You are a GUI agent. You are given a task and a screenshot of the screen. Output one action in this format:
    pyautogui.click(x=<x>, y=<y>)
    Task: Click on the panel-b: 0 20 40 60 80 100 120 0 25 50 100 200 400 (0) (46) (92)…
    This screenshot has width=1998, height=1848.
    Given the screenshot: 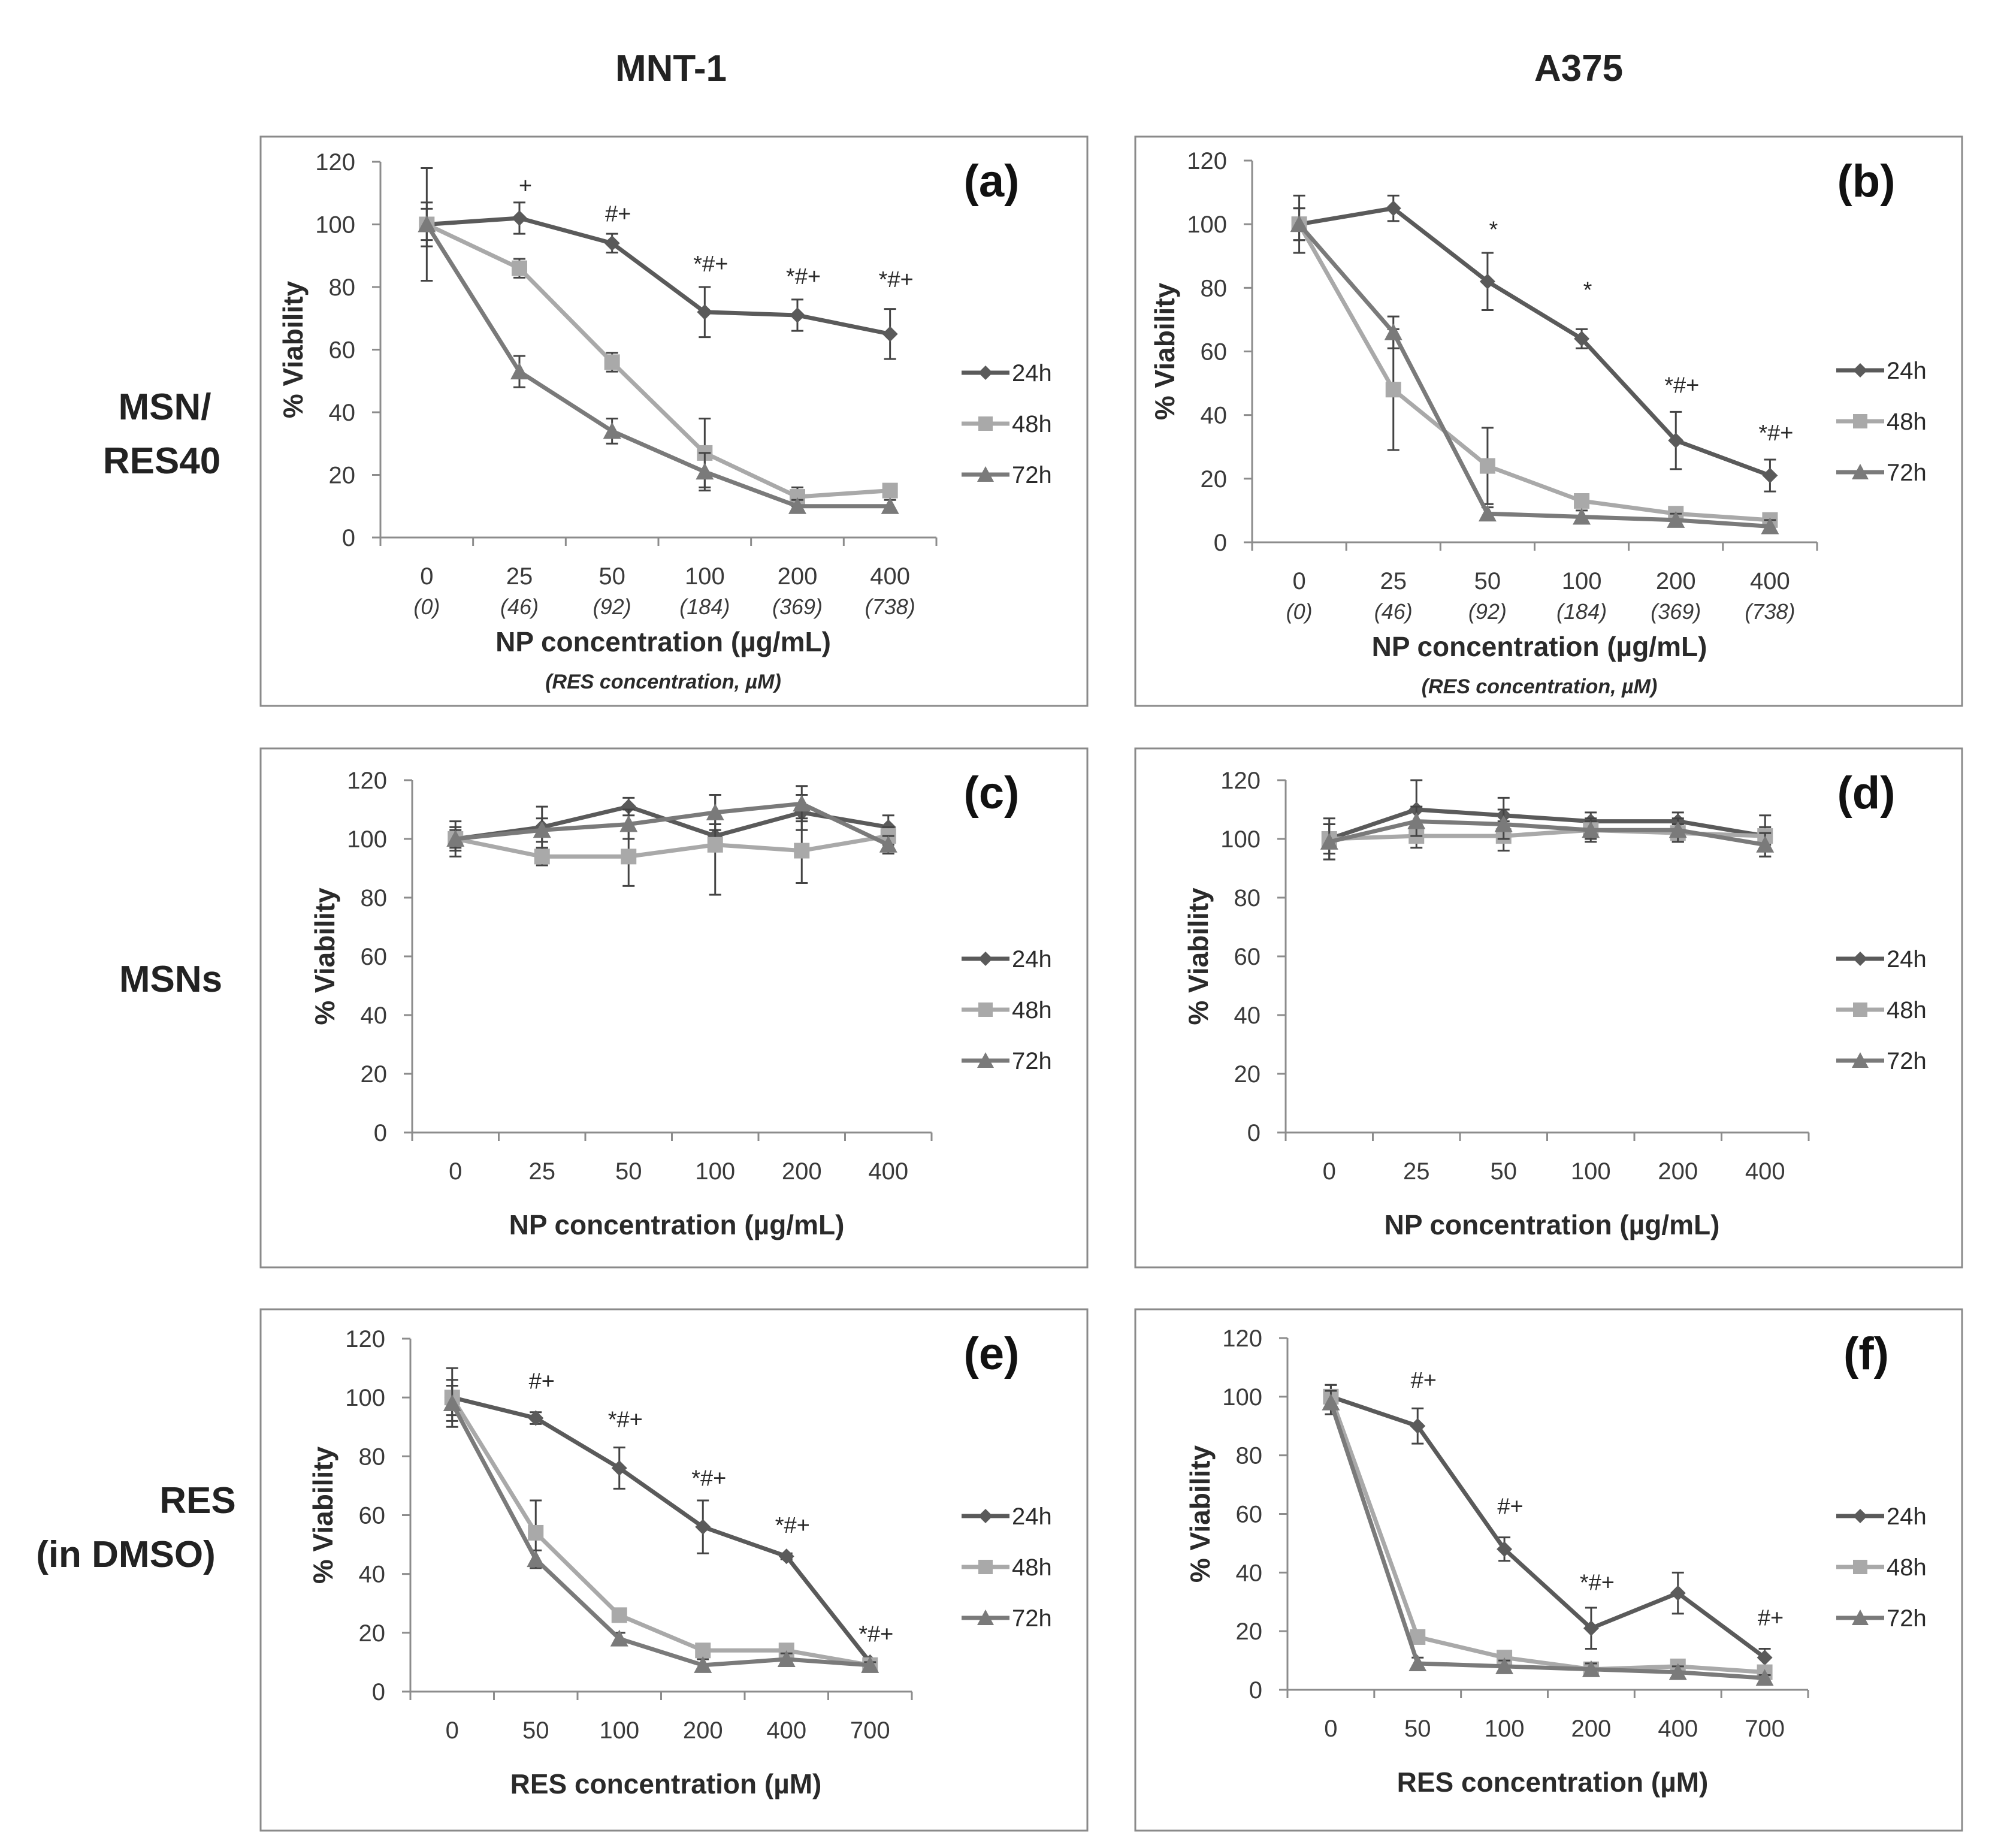 What is the action you would take?
    pyautogui.click(x=1549, y=421)
    